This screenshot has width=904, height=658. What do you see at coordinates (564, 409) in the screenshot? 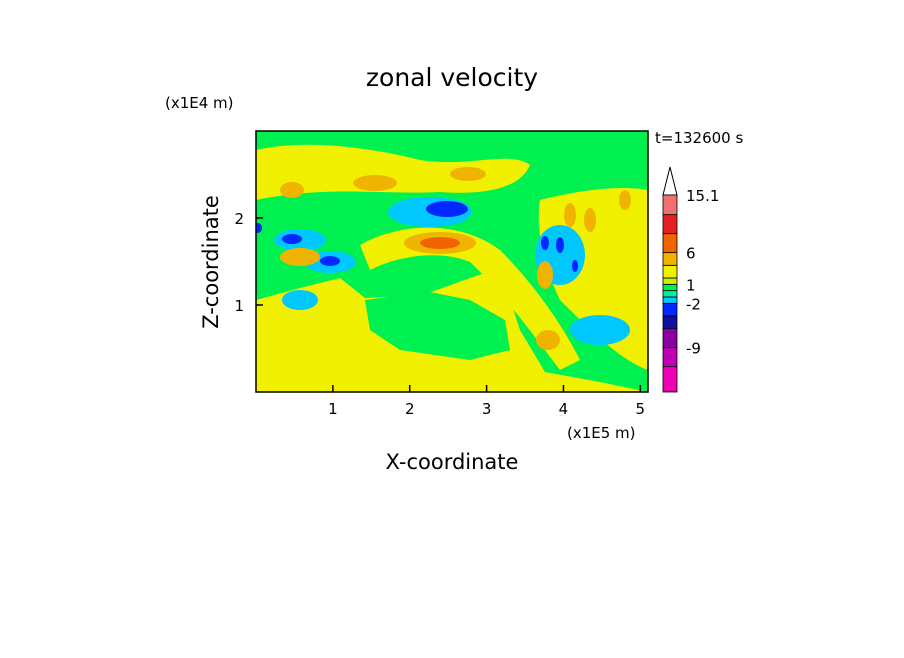
I see `x-tick-label: 4` at bounding box center [564, 409].